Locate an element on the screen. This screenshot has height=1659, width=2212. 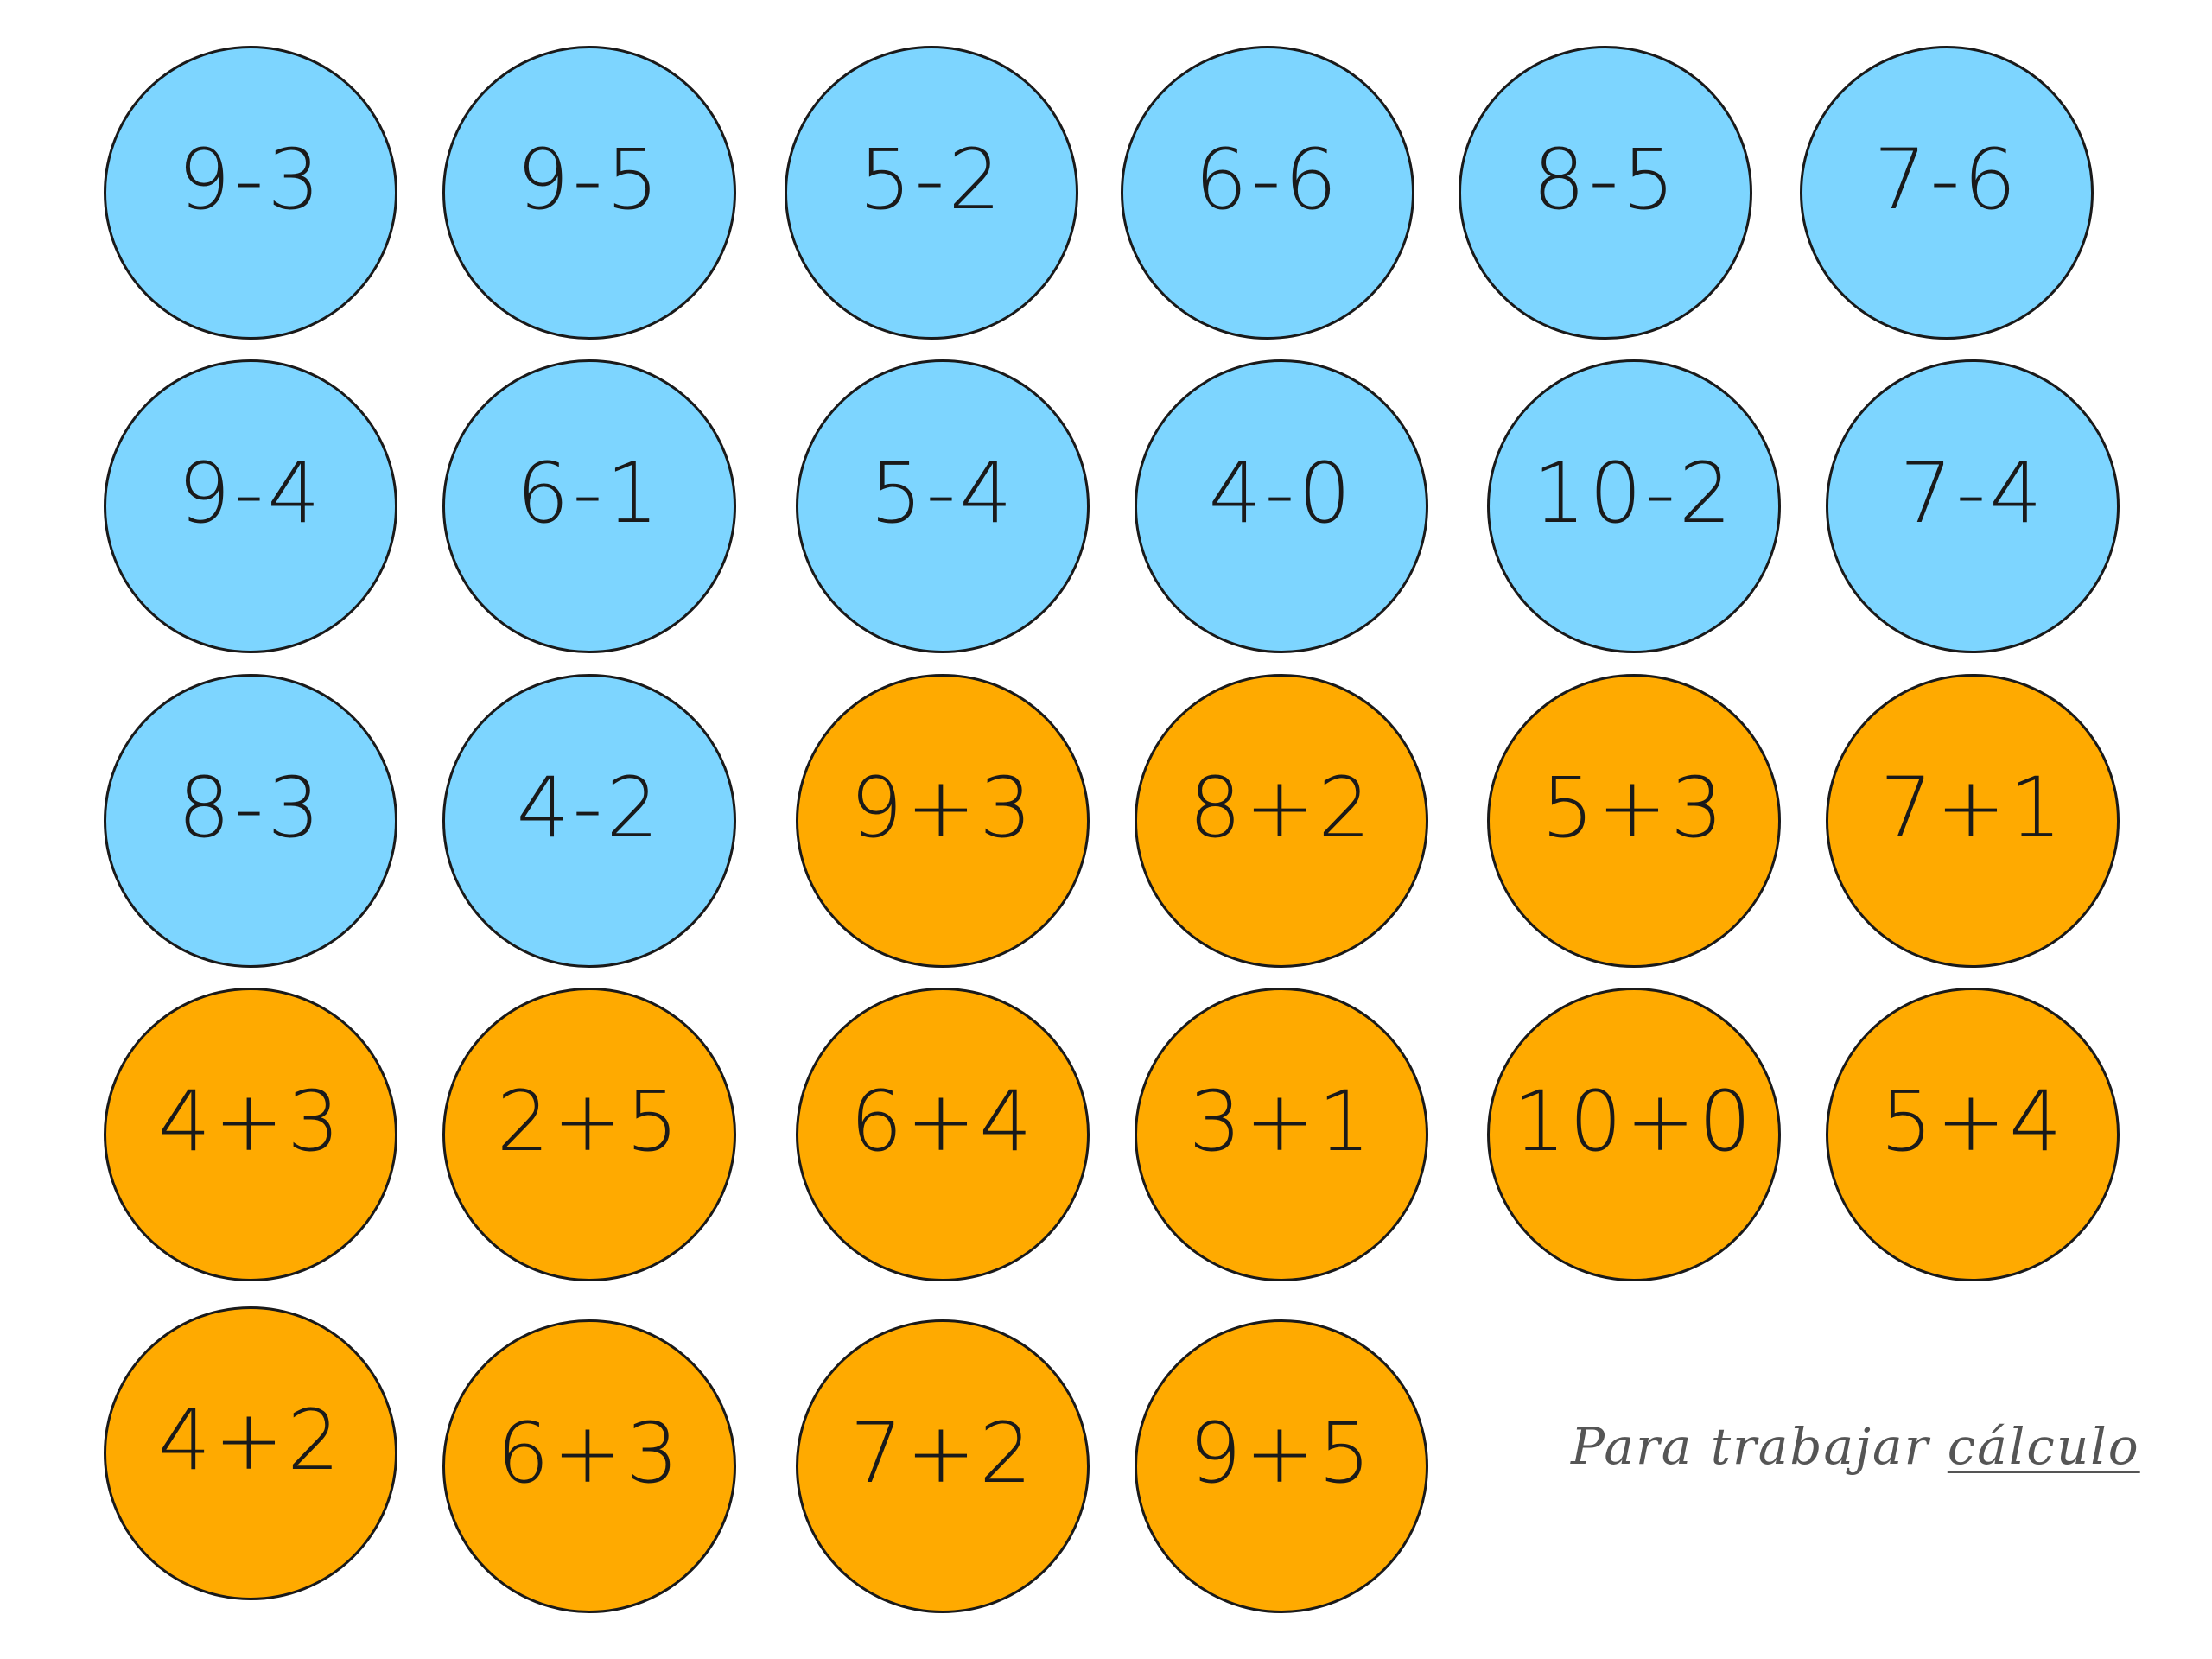
math-card-subtraction: 8-5 is located at coordinates (1605, 193).